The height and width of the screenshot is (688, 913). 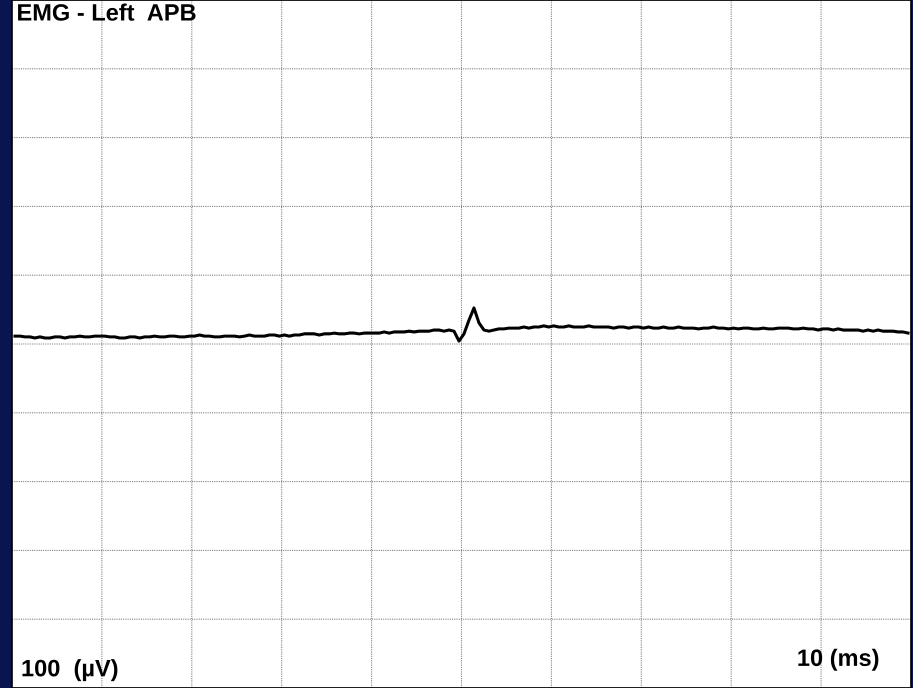 I want to click on annotation: 100 (µV), so click(x=70, y=670).